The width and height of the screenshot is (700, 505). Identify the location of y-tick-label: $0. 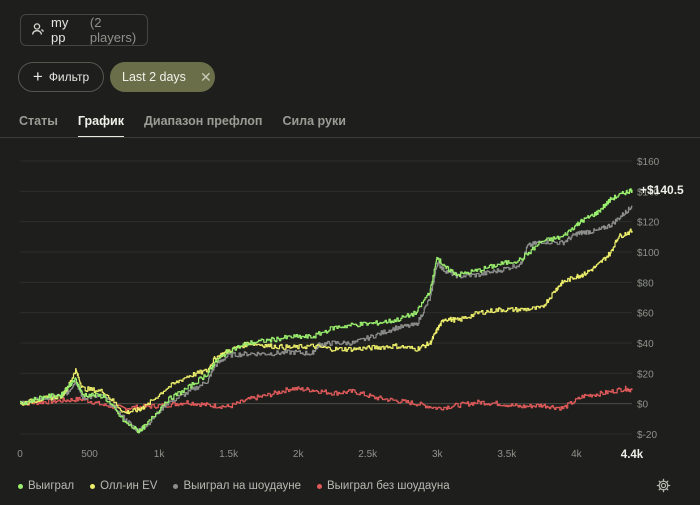
(643, 405).